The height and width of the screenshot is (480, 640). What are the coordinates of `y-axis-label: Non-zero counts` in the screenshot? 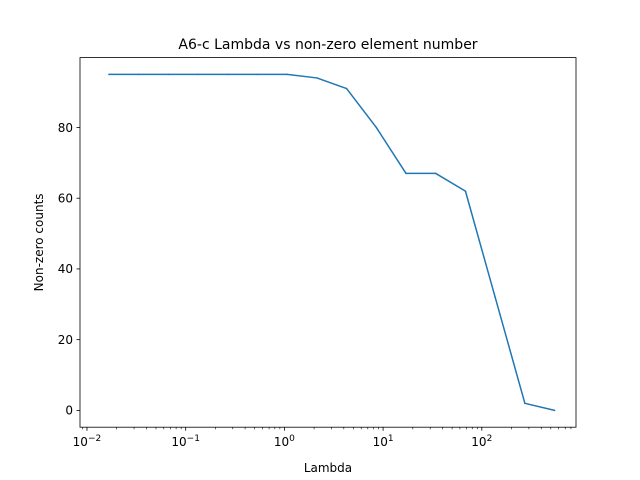 It's located at (39, 242).